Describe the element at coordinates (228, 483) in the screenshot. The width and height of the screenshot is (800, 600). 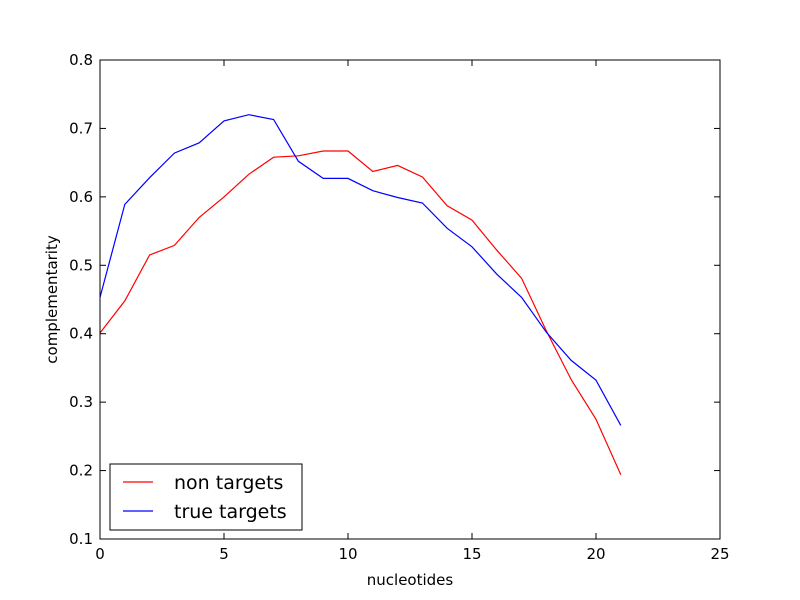
I see `legend-label-non-targets: non targets` at that location.